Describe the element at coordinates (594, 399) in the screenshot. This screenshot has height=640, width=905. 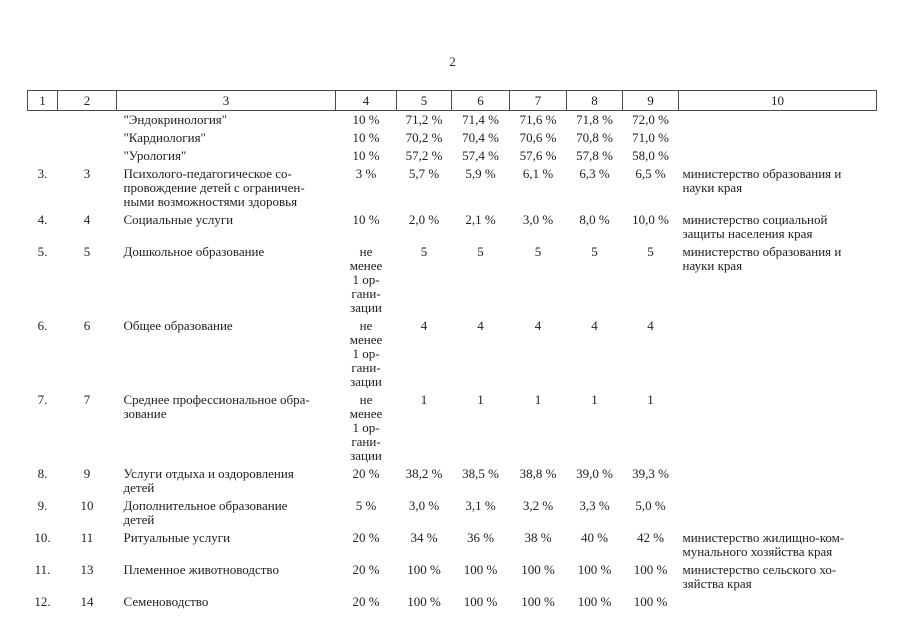
I see `cell-c8: 1` at that location.